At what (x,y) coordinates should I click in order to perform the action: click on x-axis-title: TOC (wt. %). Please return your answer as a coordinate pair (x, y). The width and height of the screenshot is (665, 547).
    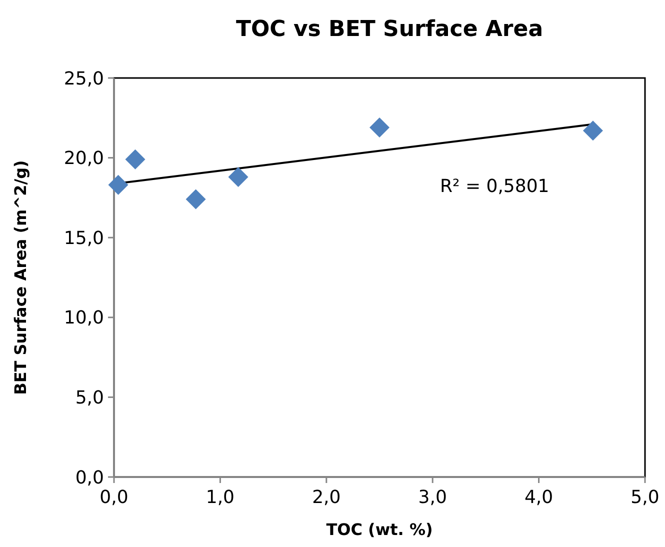
    Looking at the image, I should click on (379, 529).